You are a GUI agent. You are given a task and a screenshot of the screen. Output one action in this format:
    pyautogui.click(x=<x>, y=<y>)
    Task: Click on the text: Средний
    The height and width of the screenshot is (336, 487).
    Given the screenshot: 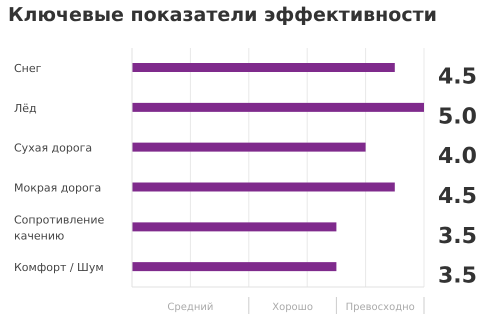 What is the action you would take?
    pyautogui.click(x=190, y=307)
    